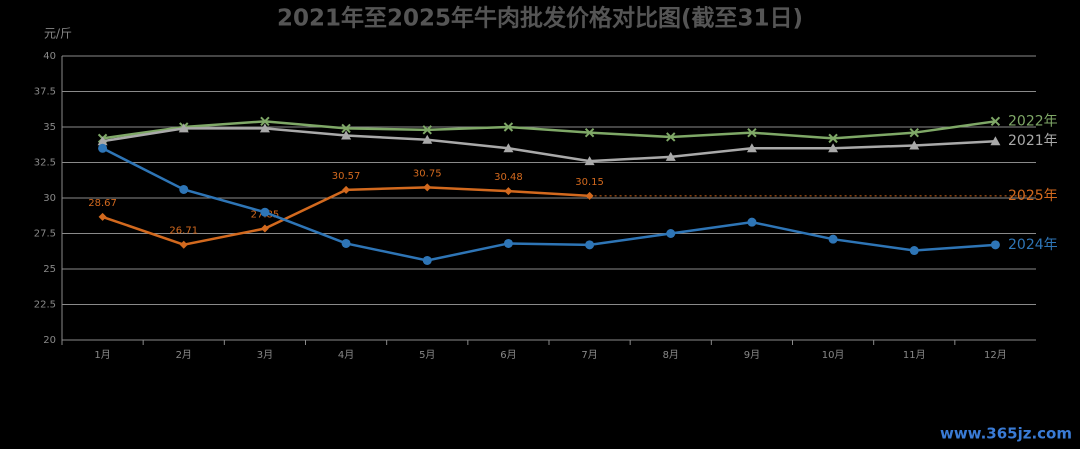  Describe the element at coordinates (427, 173) in the screenshot. I see `data-label: 30.75` at that location.